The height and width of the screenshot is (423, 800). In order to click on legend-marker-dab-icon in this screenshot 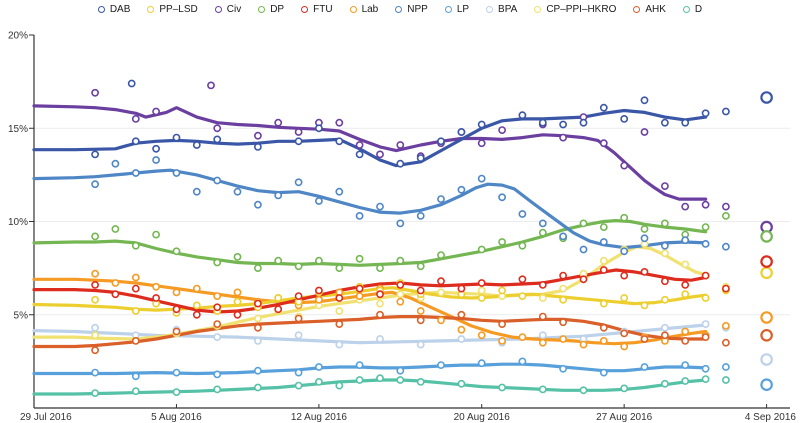, I will do `click(101, 9)`.